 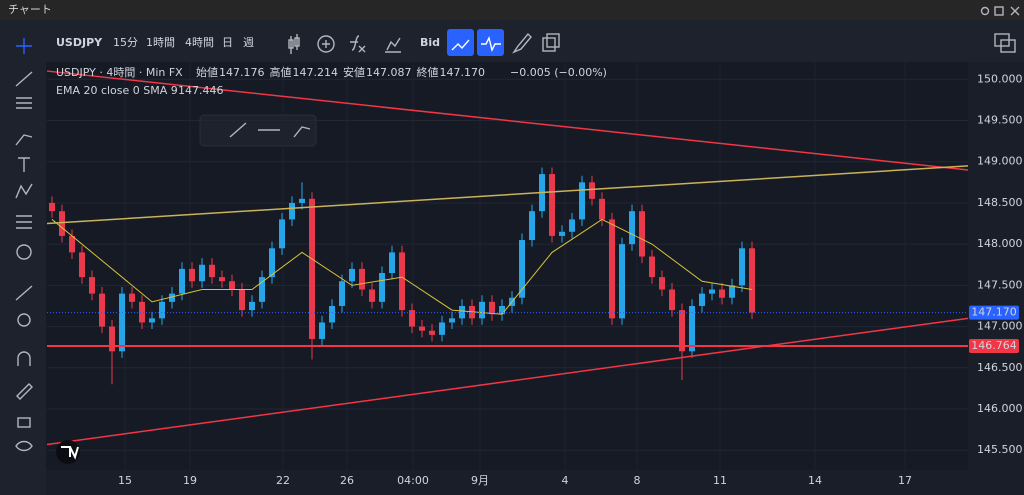 I want to click on ohlc-label: 終値, so click(x=428, y=72).